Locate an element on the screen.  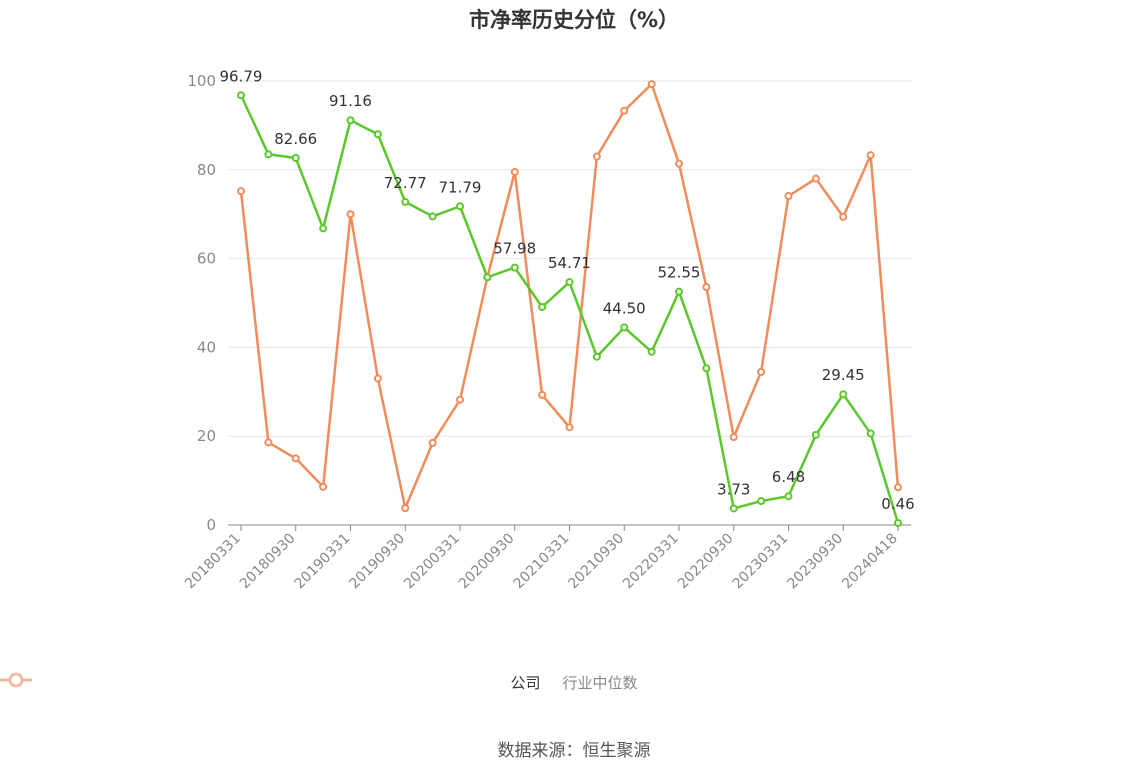
y-tick-label: 20 is located at coordinates (206, 436).